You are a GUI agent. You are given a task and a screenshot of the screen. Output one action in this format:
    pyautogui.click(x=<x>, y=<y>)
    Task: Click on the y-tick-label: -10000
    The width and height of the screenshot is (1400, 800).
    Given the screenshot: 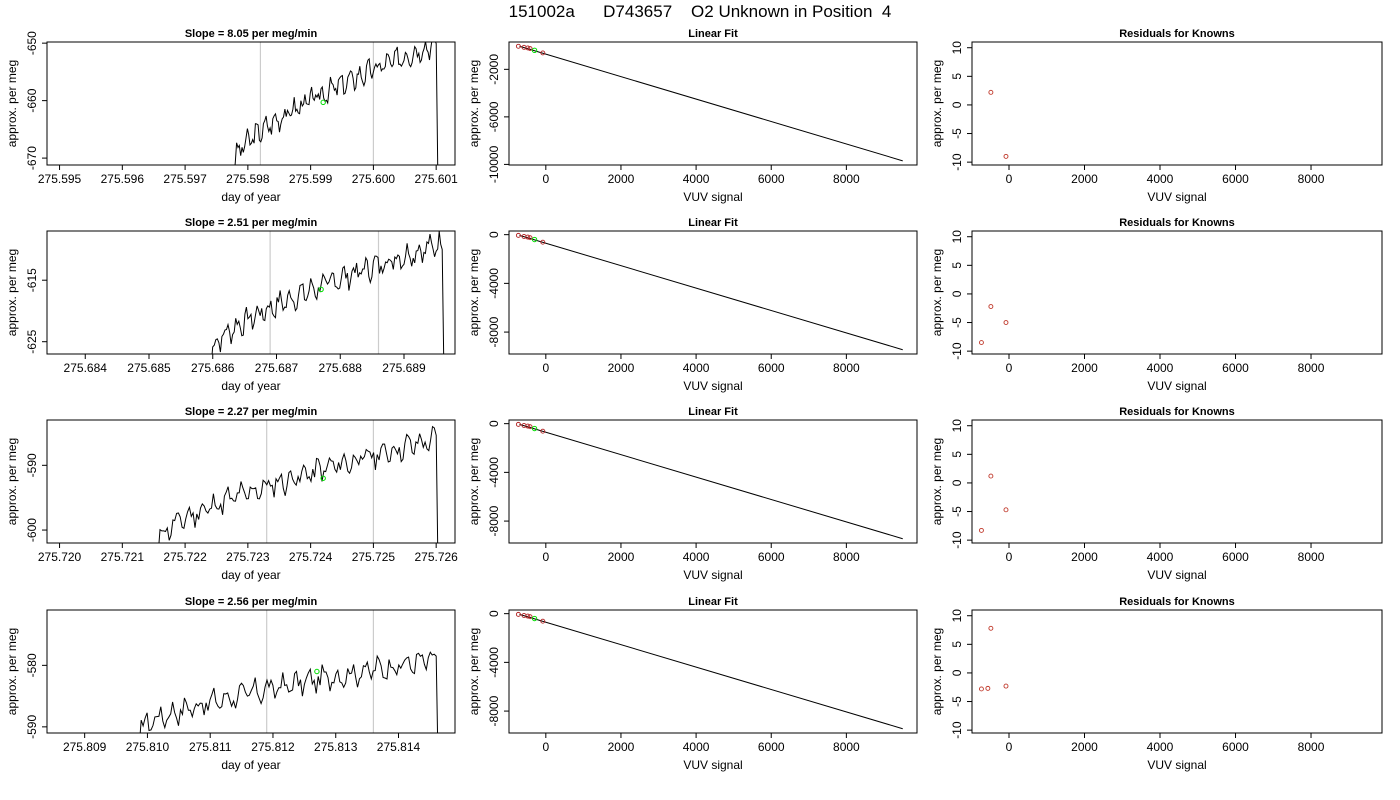 What is the action you would take?
    pyautogui.click(x=494, y=164)
    